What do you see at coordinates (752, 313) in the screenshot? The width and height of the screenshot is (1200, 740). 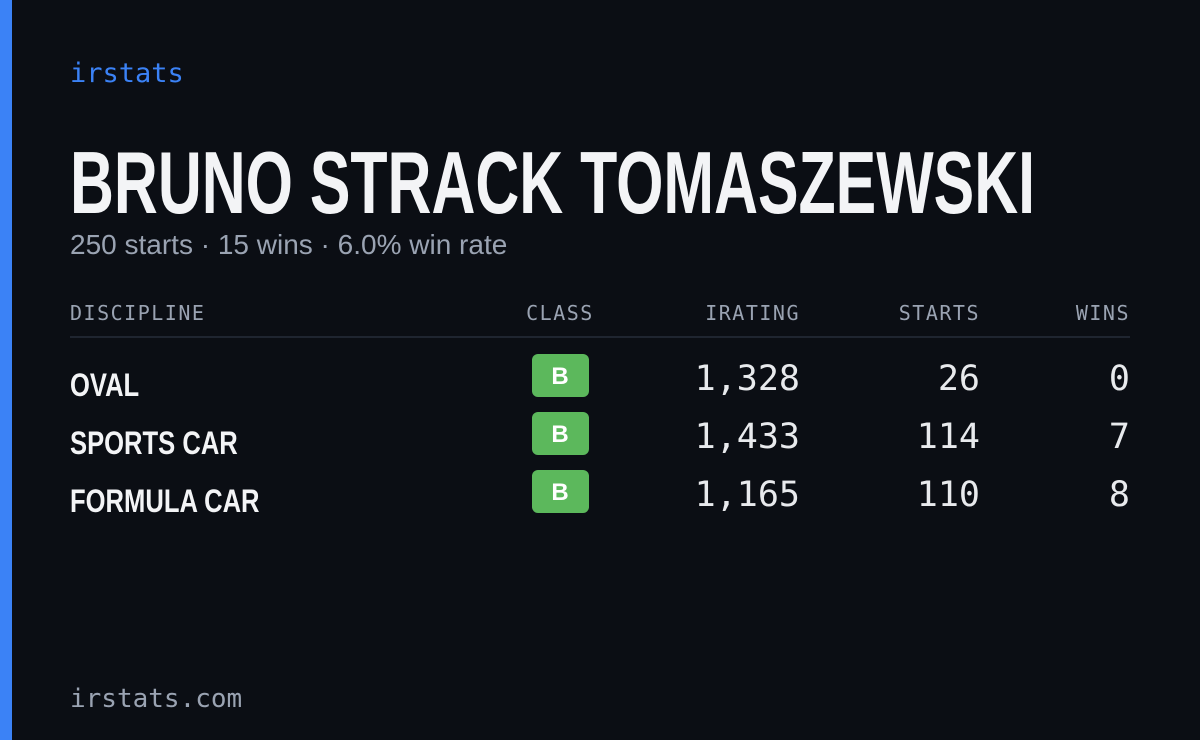 I see `column-header: IRATING` at bounding box center [752, 313].